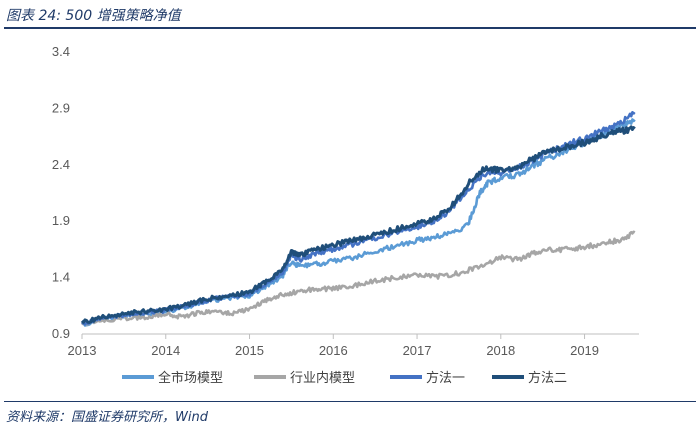 This screenshot has height=431, width=700. What do you see at coordinates (61, 277) in the screenshot?
I see `y-tick-label: 1.4` at bounding box center [61, 277].